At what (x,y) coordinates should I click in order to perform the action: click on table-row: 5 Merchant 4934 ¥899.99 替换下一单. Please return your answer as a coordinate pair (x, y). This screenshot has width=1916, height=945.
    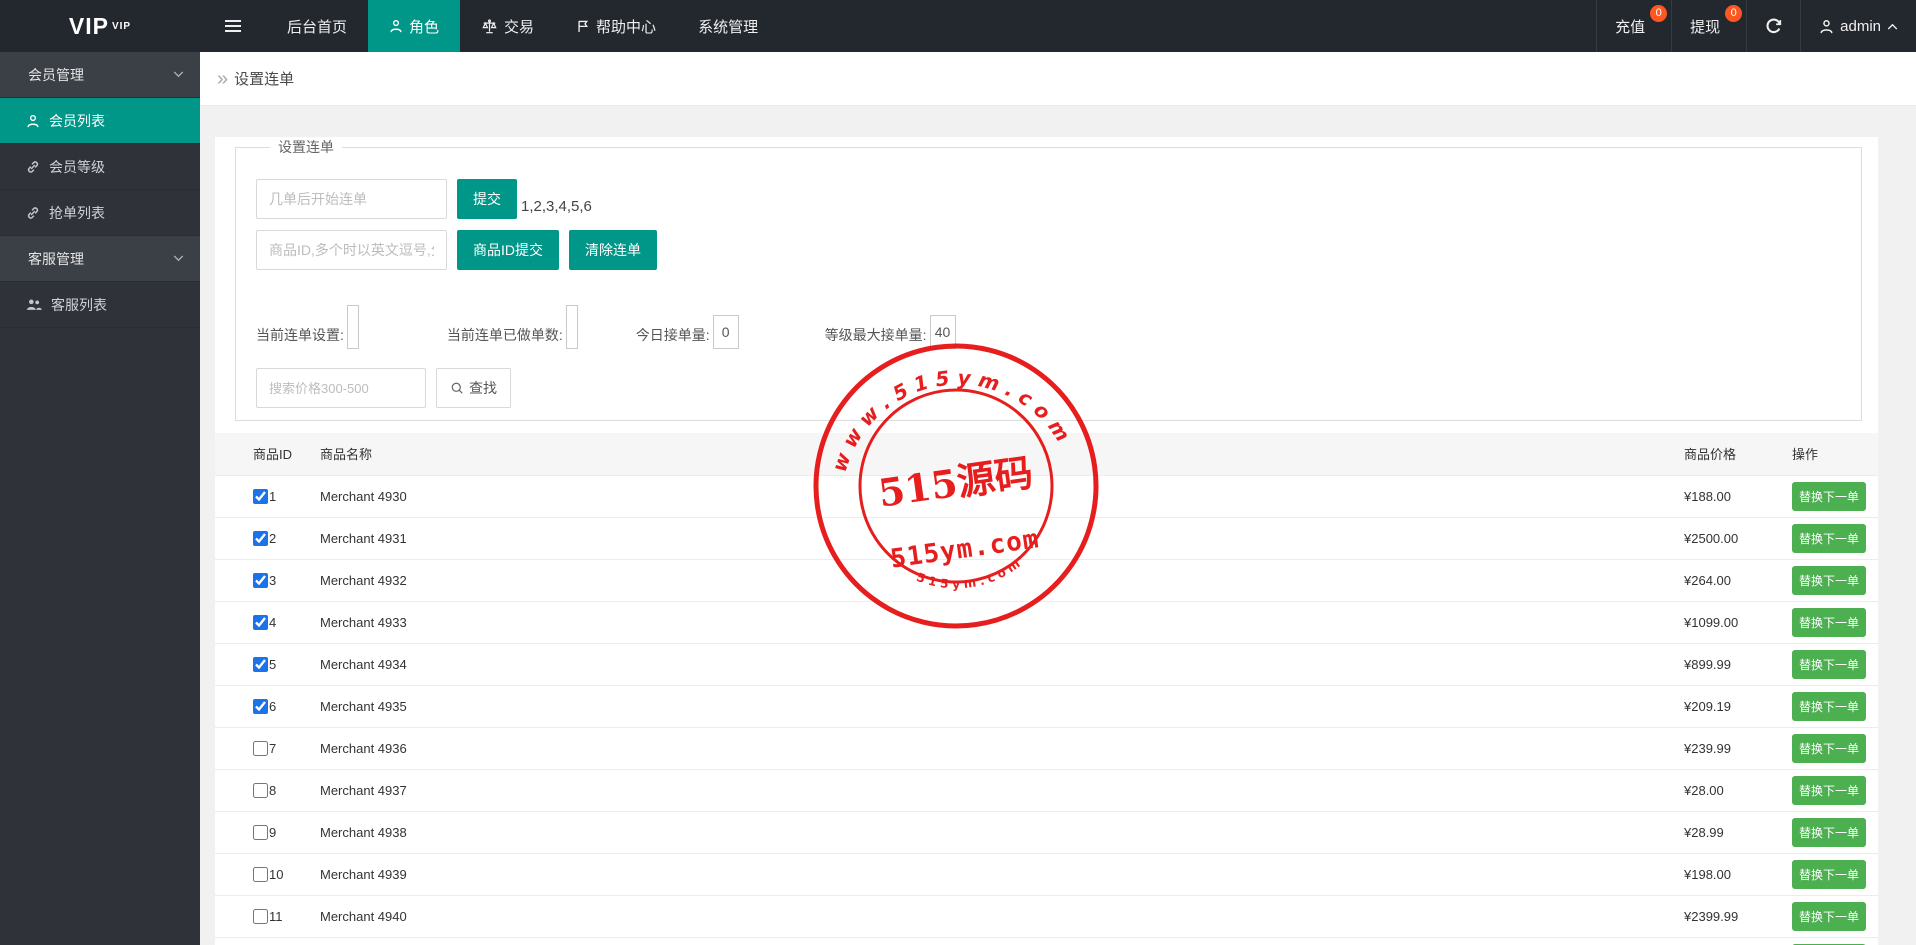
    Looking at the image, I should click on (1046, 664).